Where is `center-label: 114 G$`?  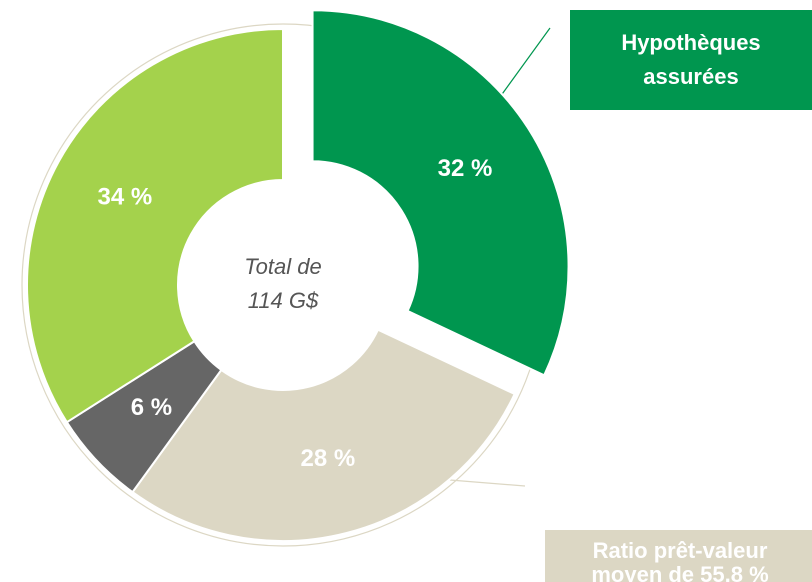
center-label: 114 G$ is located at coordinates (283, 300).